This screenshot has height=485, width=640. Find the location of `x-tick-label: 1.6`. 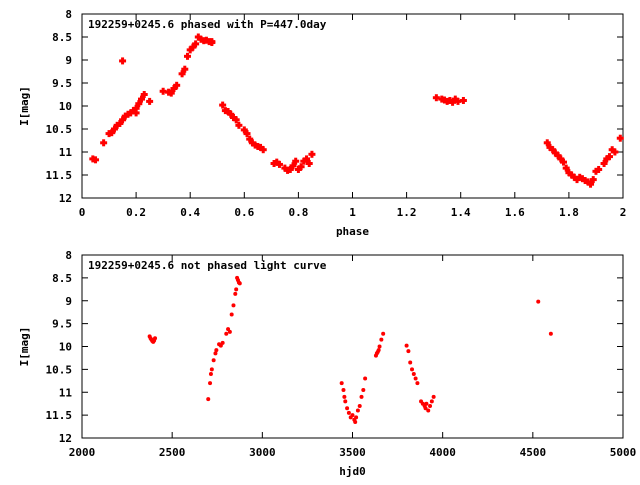

x-tick-label: 1.6 is located at coordinates (515, 212).